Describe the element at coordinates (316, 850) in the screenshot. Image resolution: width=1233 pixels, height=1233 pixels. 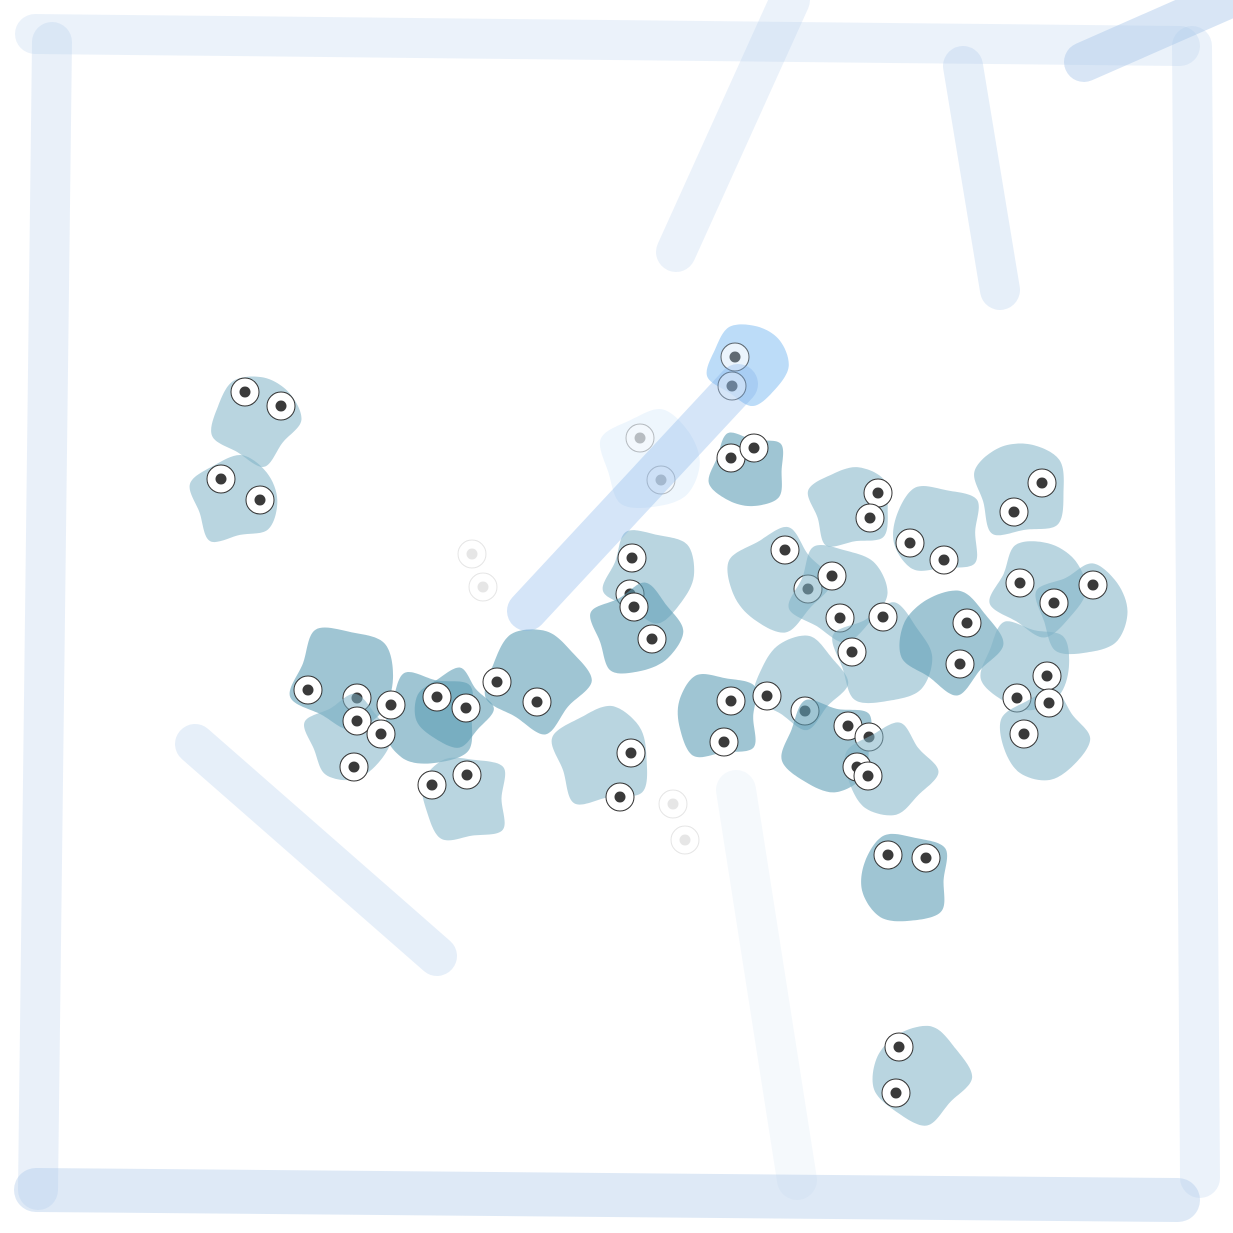
I see `wall-lower-left-diagonal` at that location.